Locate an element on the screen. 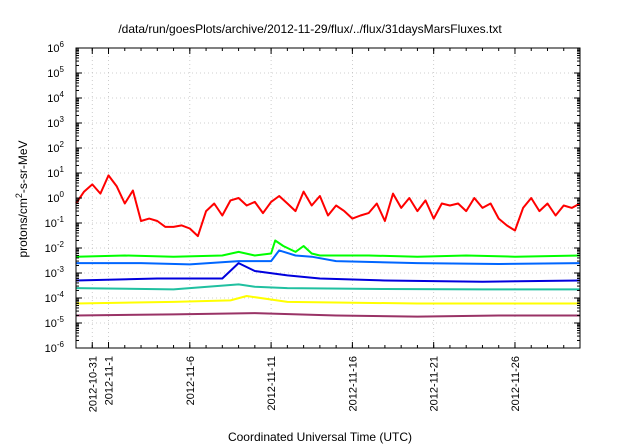  x-tick-label: 2012-11-21 is located at coordinates (435, 383).